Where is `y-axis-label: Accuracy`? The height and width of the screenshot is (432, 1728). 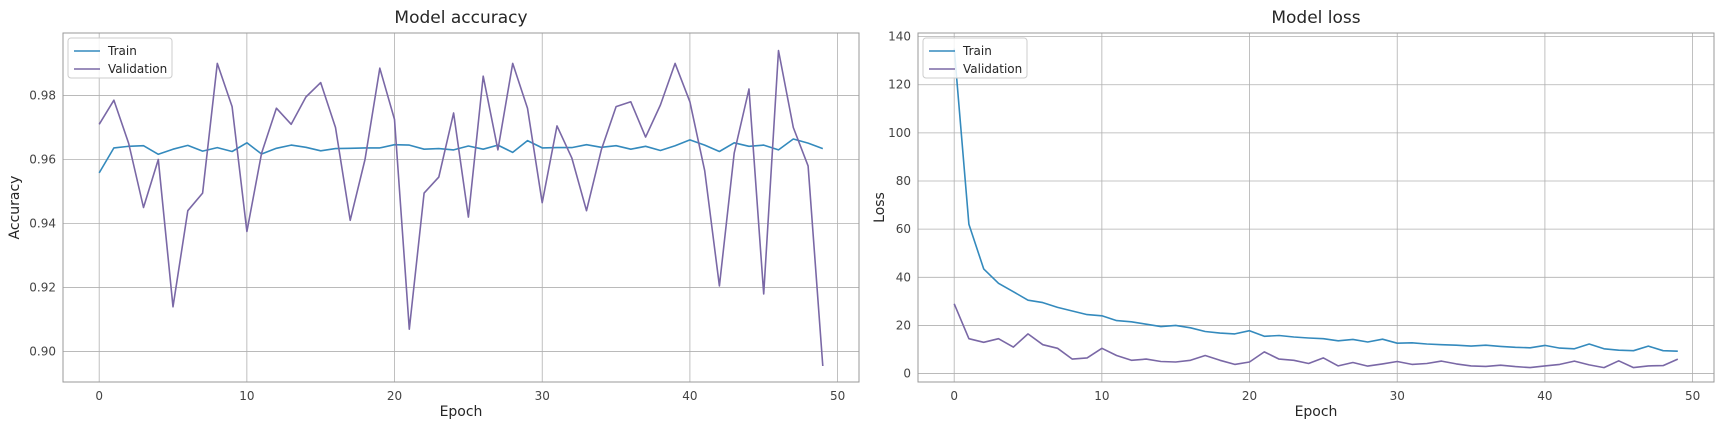
y-axis-label: Accuracy is located at coordinates (15, 208).